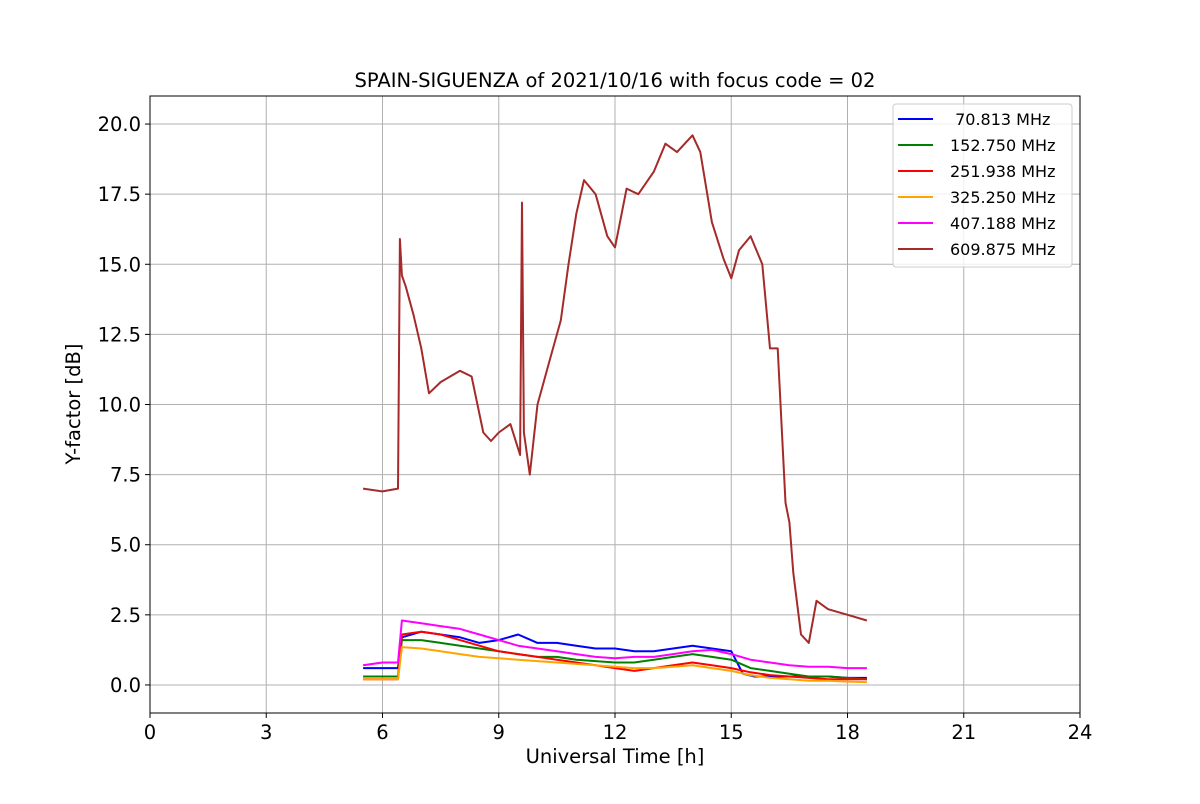 This screenshot has height=804, width=1200. I want to click on x-tick-label: 18, so click(847, 732).